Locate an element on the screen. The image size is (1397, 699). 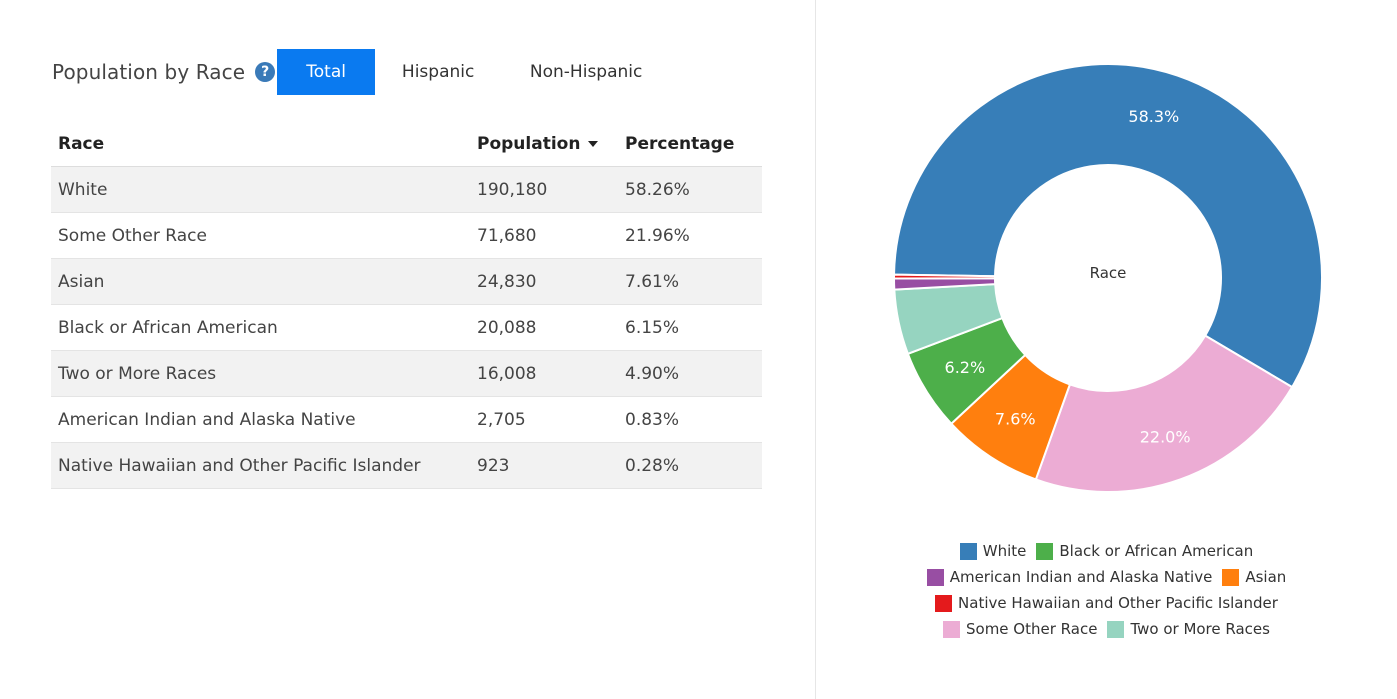
cell-race: Black or African American is located at coordinates (260, 327).